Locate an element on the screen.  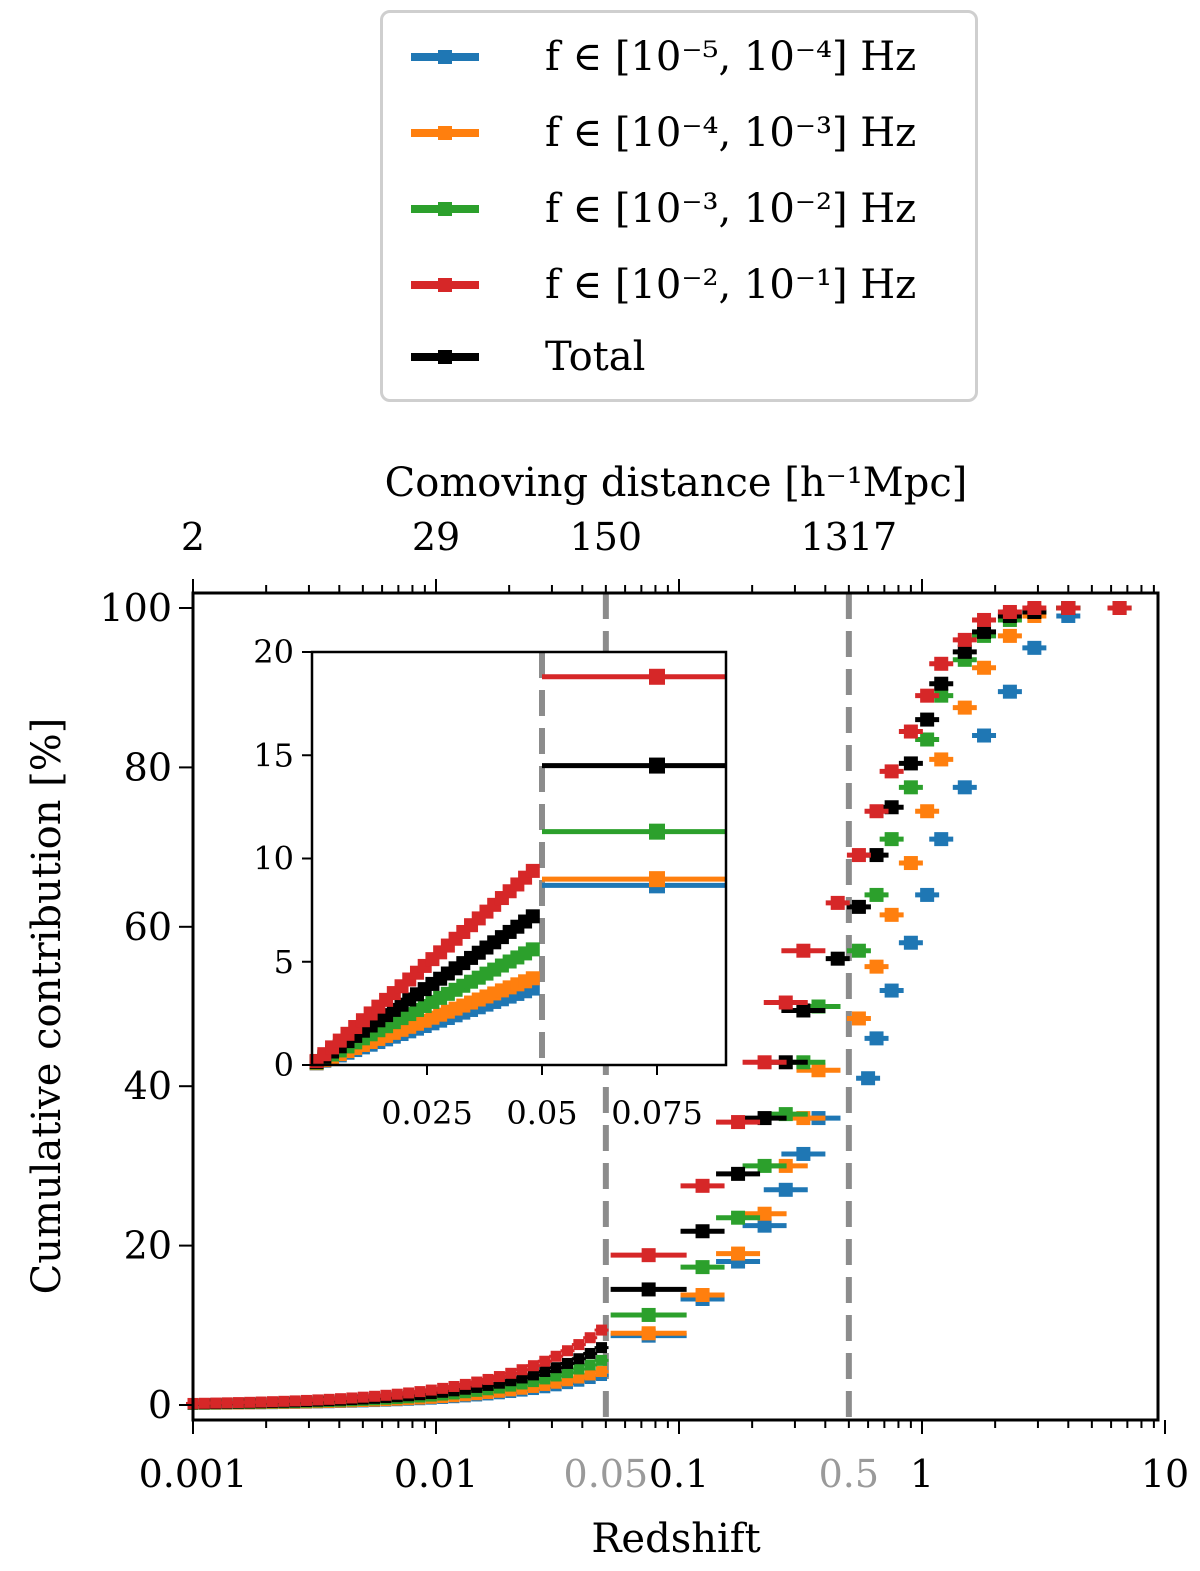
y-tick-label: 60 is located at coordinates (148, 927).